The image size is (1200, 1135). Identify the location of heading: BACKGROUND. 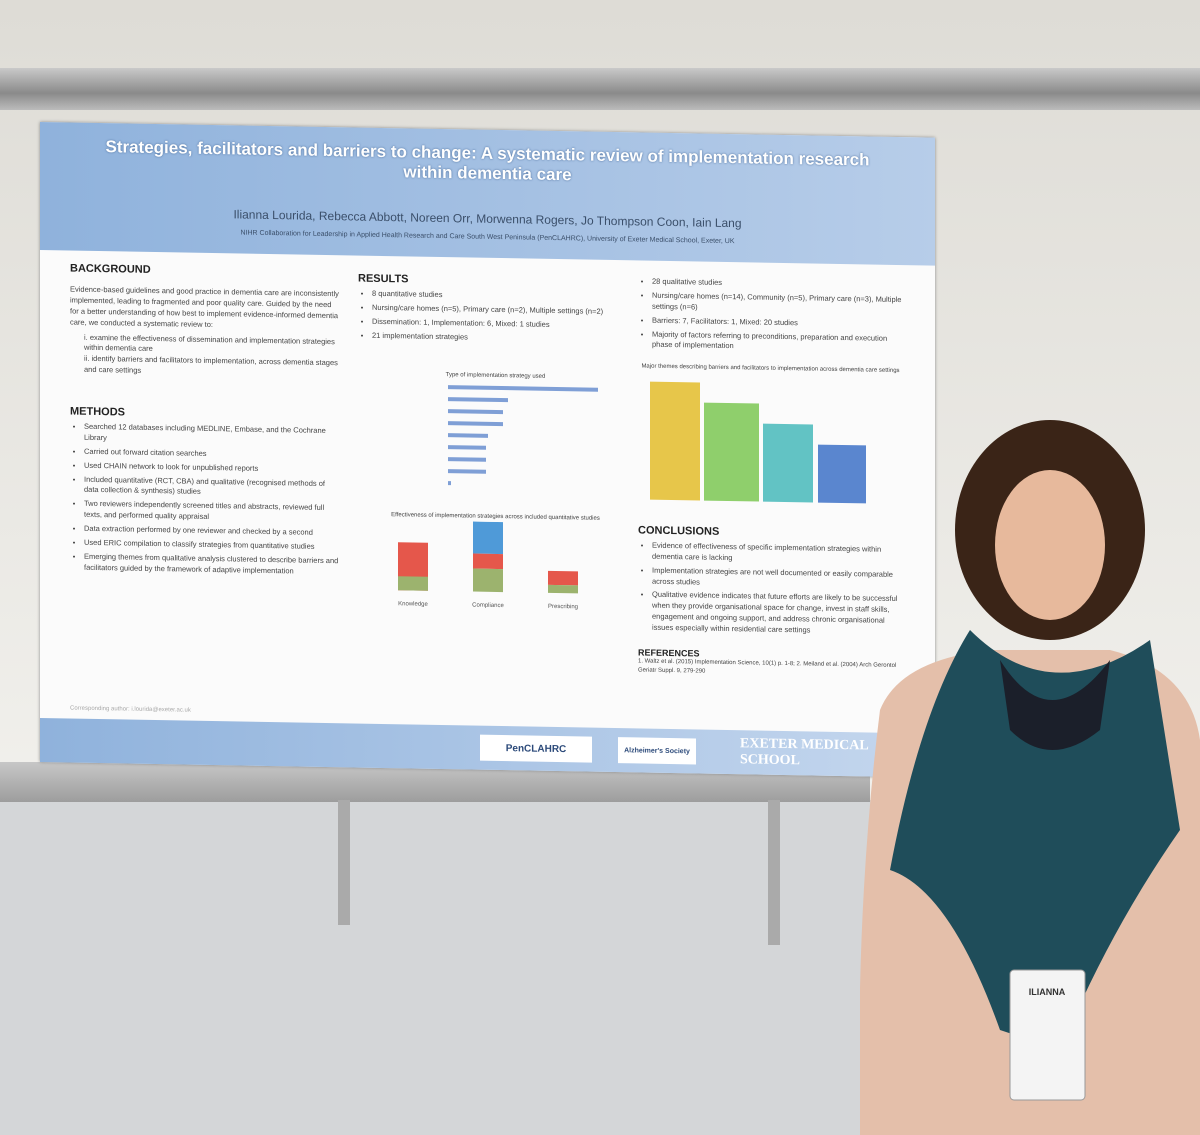
(110, 269).